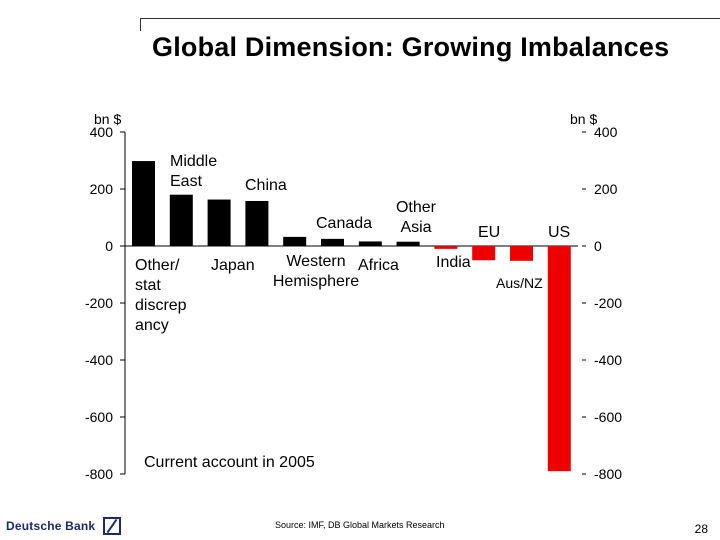  What do you see at coordinates (701, 529) in the screenshot?
I see `page-number: 28` at bounding box center [701, 529].